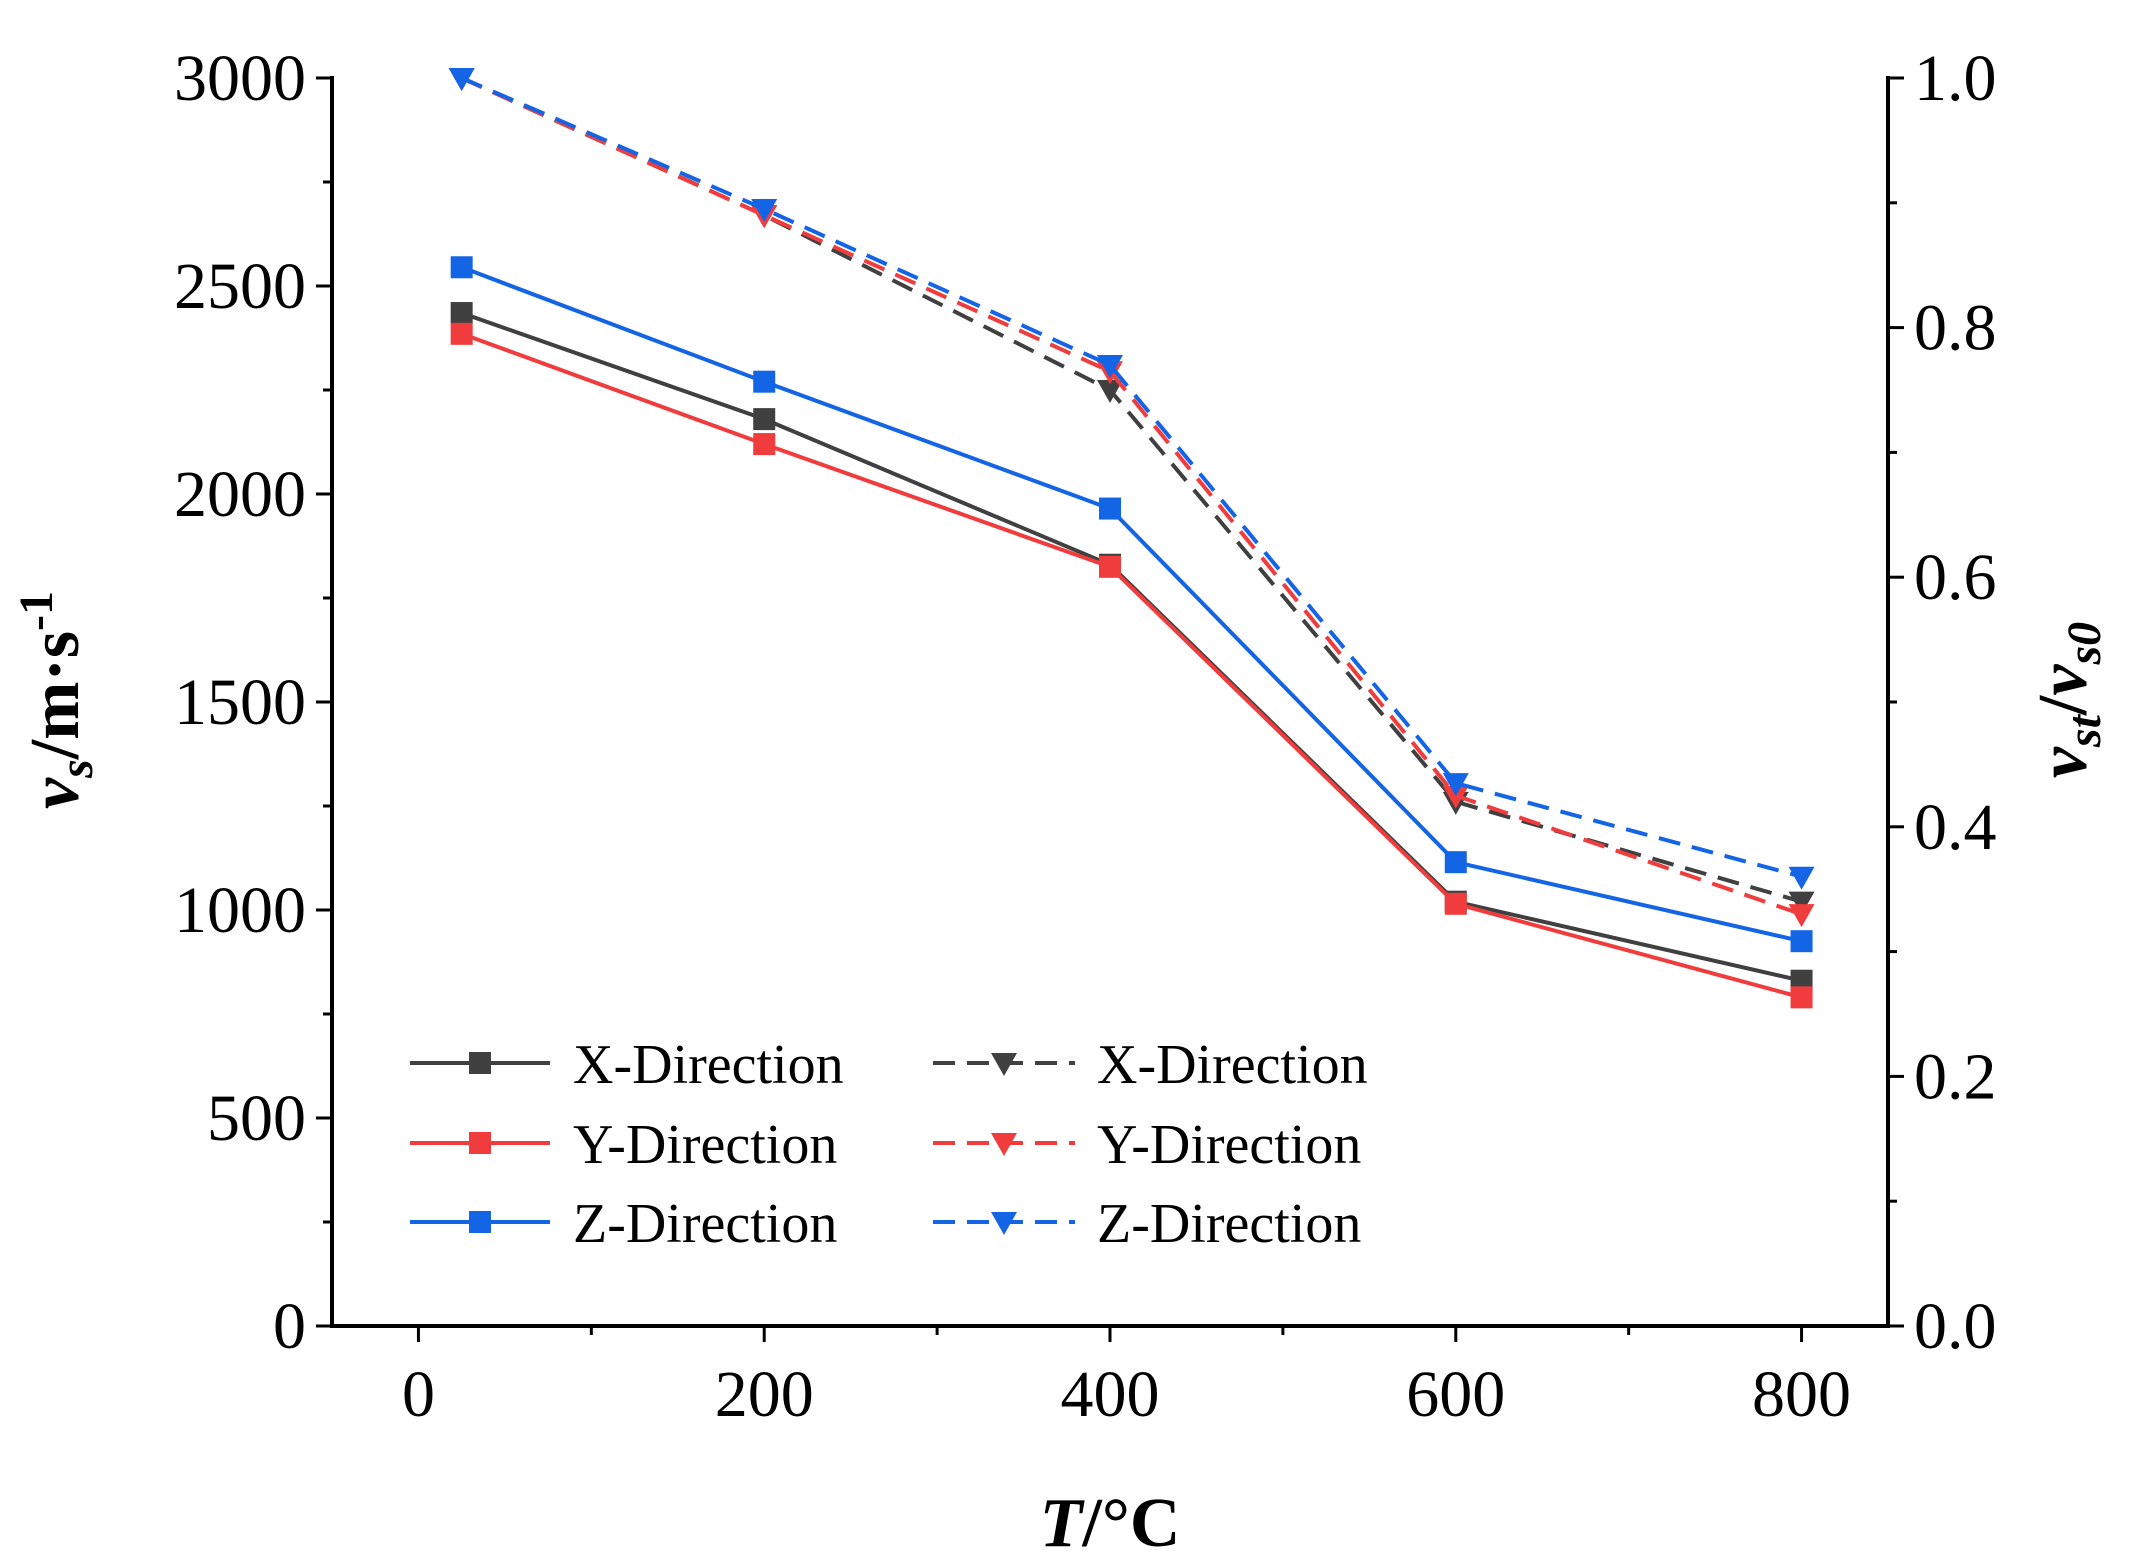 This screenshot has width=2134, height=1567. Describe the element at coordinates (1955, 78) in the screenshot. I see `y-right-tick-label: 1.0` at that location.